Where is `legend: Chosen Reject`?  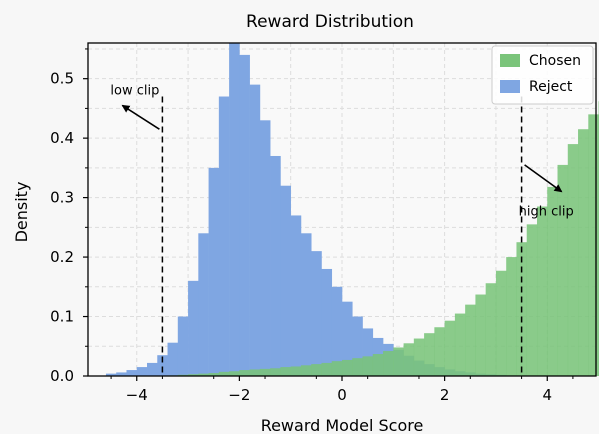 legend: Chosen Reject is located at coordinates (542, 75).